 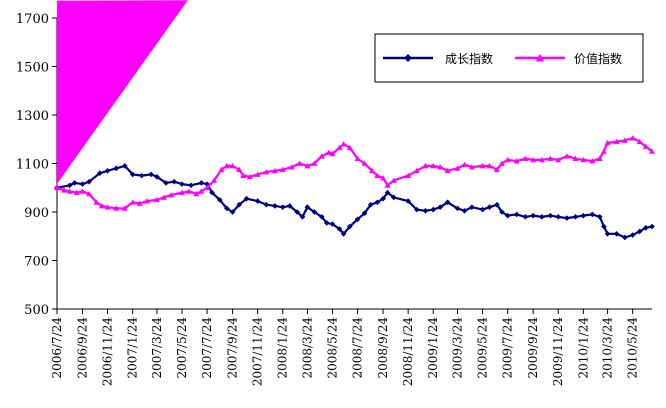 I want to click on x-tick-label: 2007/5/24, so click(x=182, y=348).